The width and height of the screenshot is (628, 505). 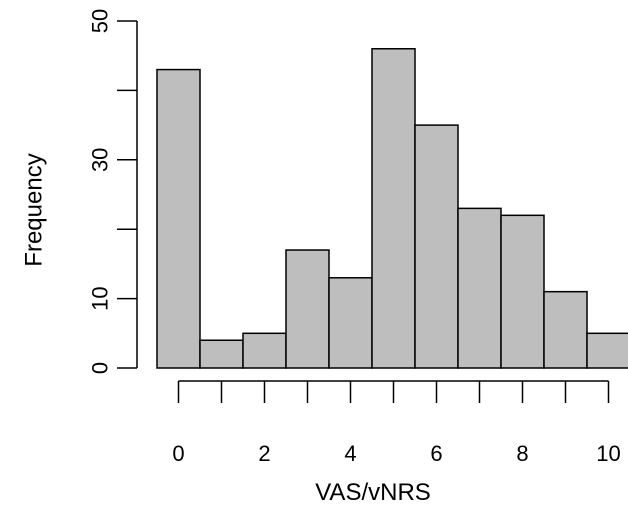 What do you see at coordinates (100, 368) in the screenshot?
I see `y-tick-label-0: 0` at bounding box center [100, 368].